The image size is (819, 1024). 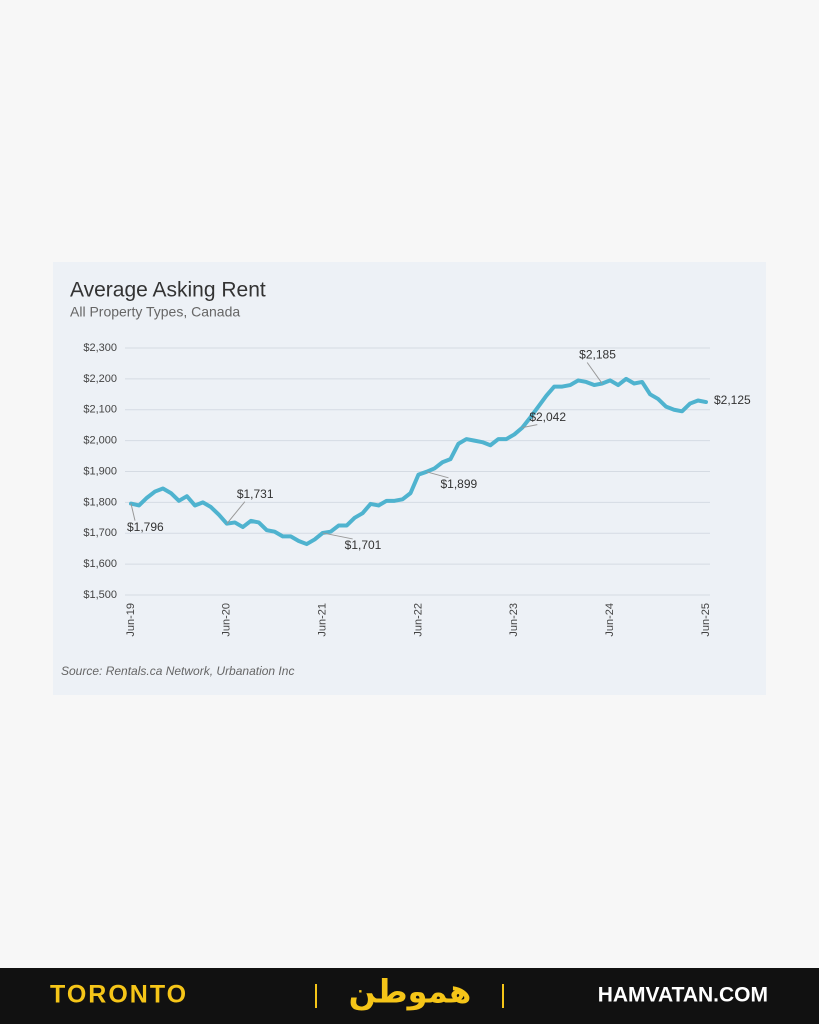 What do you see at coordinates (610, 620) in the screenshot?
I see `x-tick-label: Jun-24` at bounding box center [610, 620].